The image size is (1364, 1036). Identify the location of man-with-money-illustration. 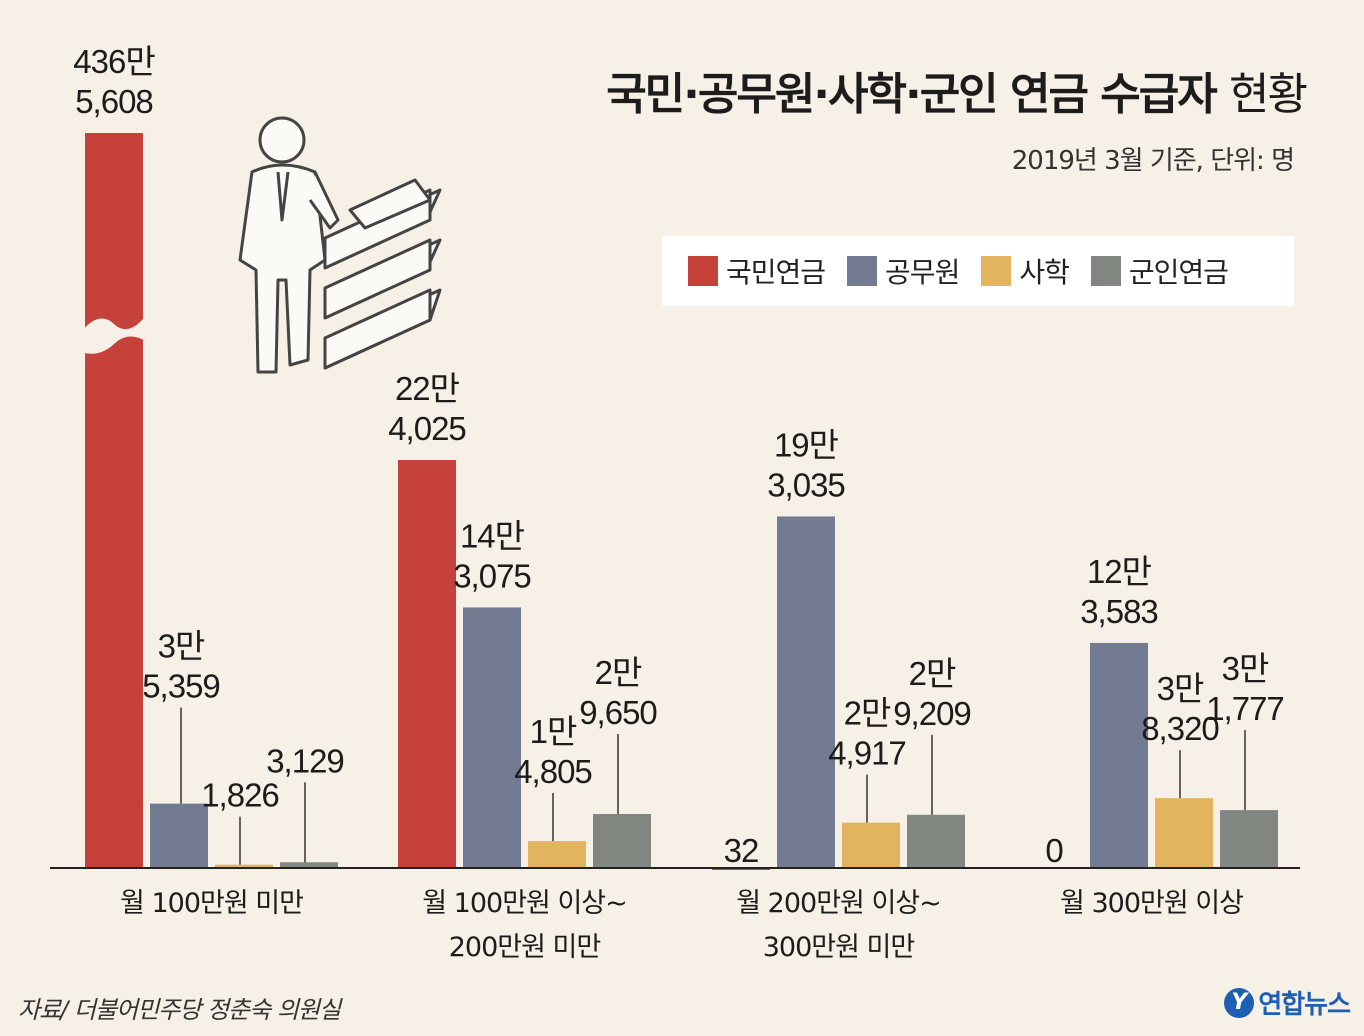
(340, 245).